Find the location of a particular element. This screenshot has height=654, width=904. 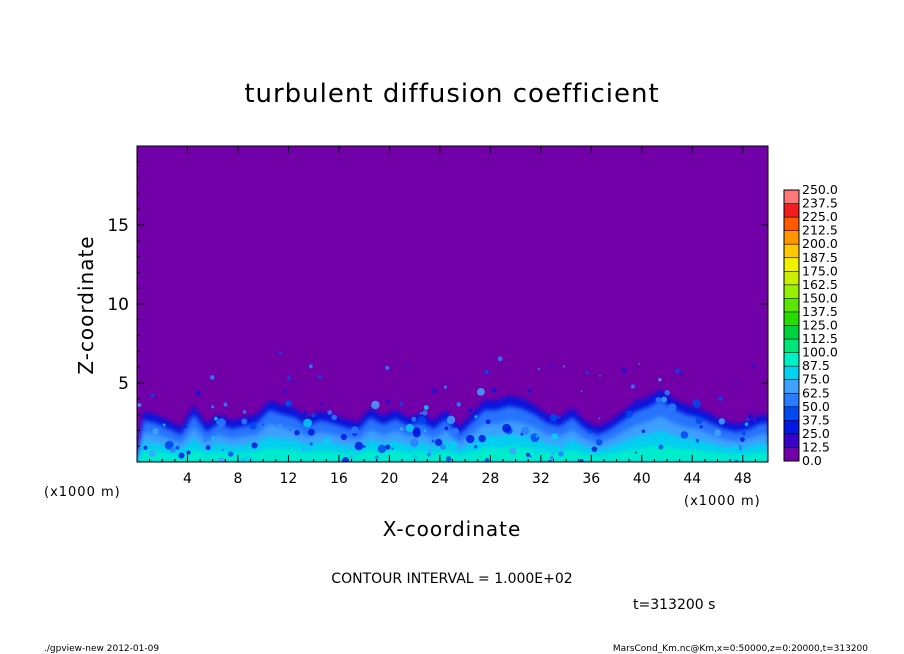

colorbar-label: 175.0 is located at coordinates (820, 270).